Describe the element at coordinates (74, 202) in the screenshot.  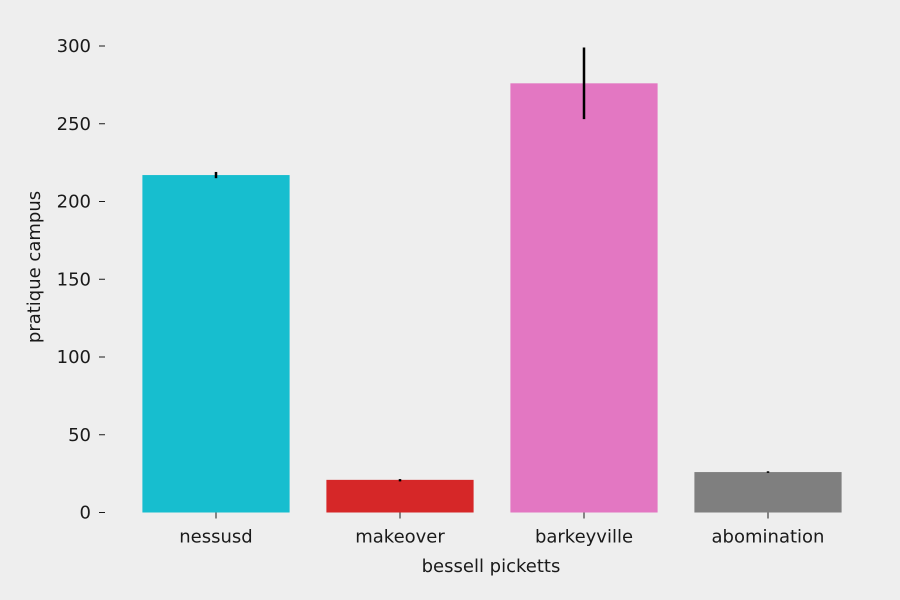
I see `y-tick-label: 200` at that location.